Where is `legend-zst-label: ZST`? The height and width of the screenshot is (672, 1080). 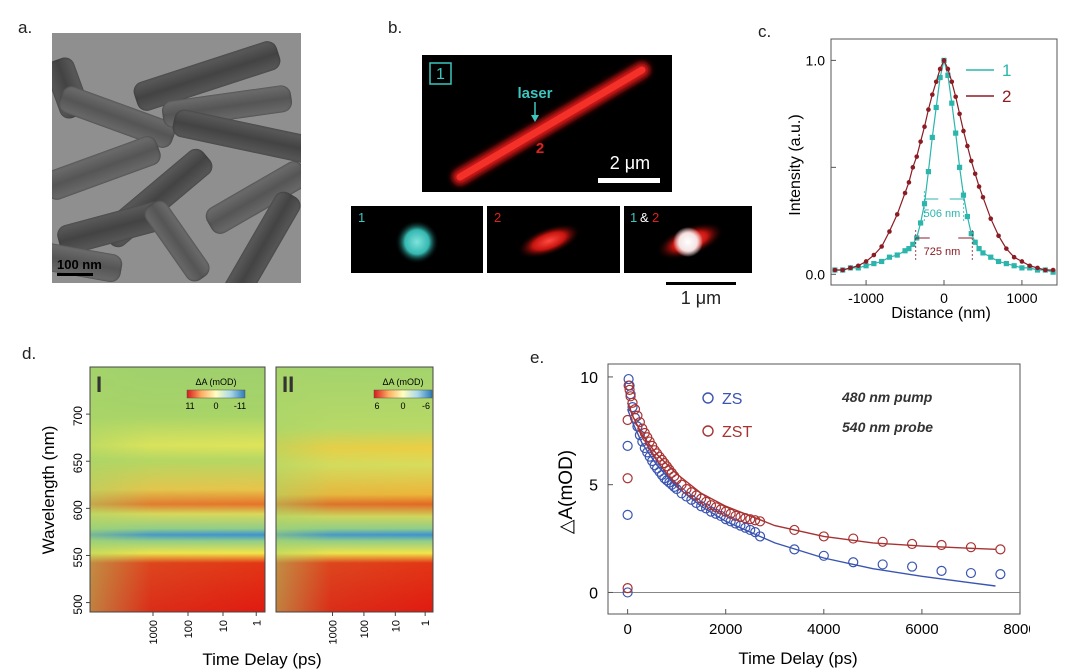 legend-zst-label: ZST is located at coordinates (737, 432).